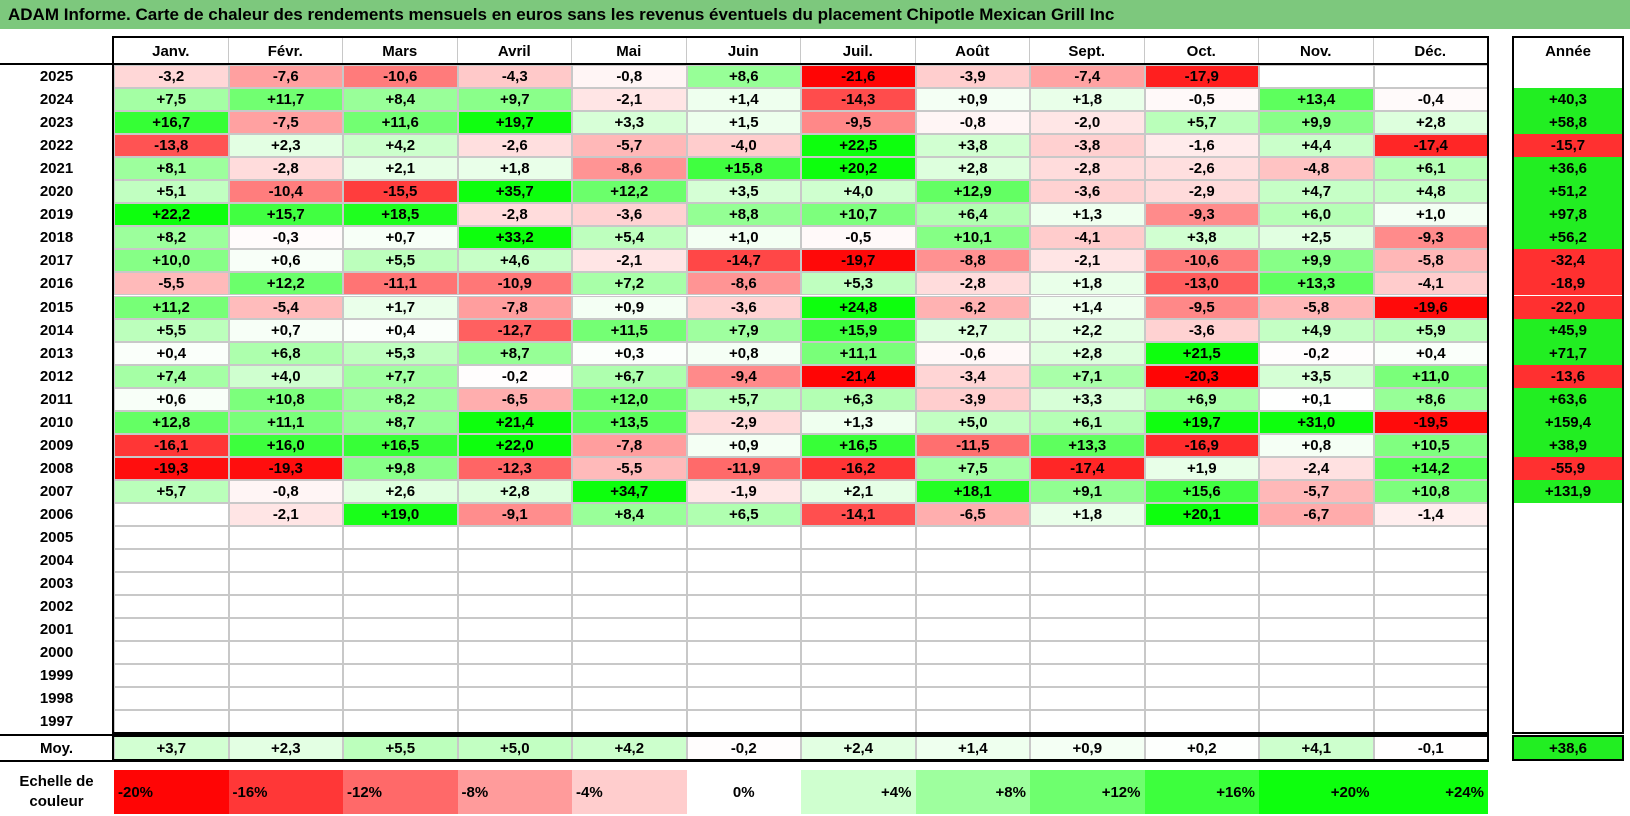  Describe the element at coordinates (858, 284) in the screenshot. I see `heatmap-cell: +5,3` at that location.